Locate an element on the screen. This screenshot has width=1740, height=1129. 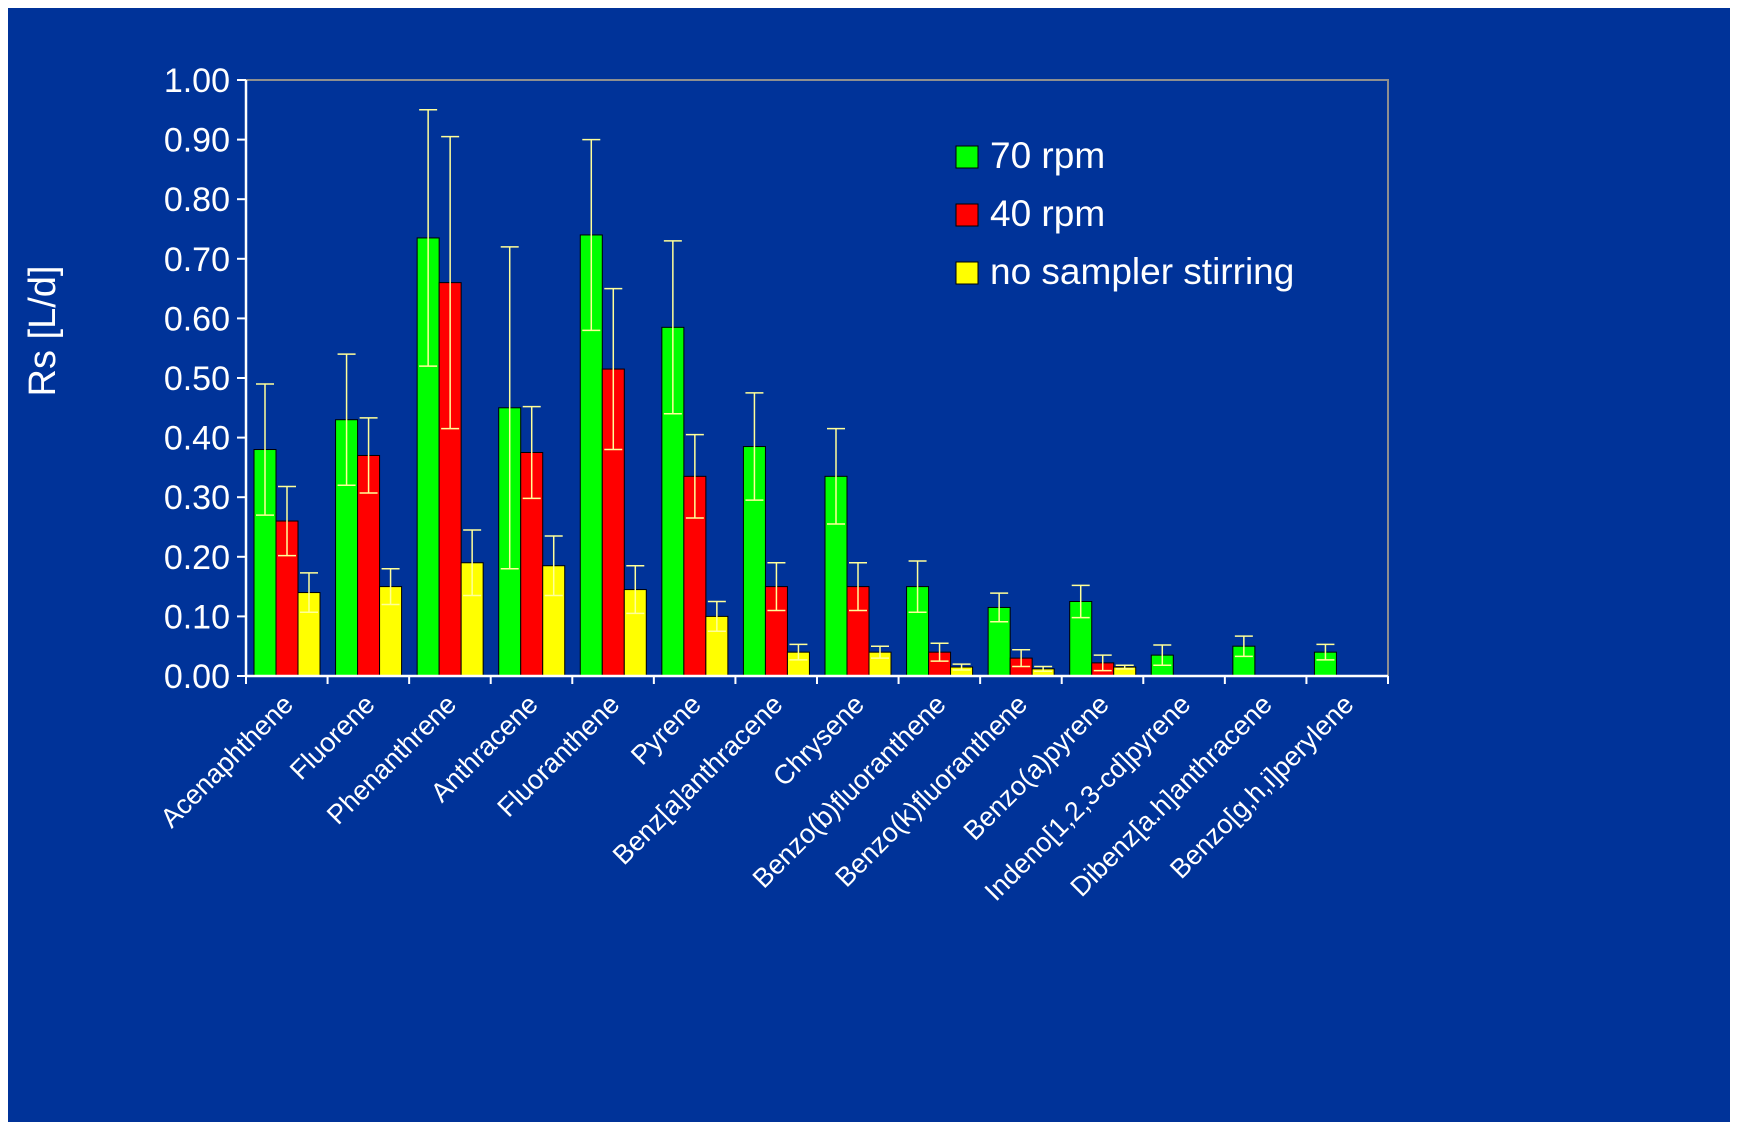
y-tick-label: 0.60 is located at coordinates (197, 319).